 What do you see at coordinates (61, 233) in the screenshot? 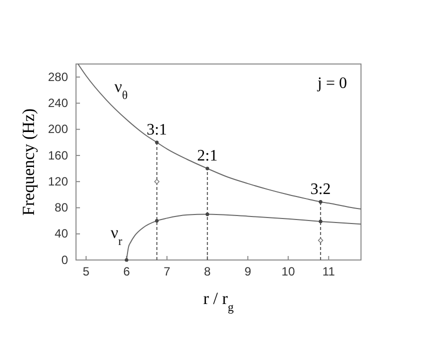
I see `y-tick-label: 40` at bounding box center [61, 233].